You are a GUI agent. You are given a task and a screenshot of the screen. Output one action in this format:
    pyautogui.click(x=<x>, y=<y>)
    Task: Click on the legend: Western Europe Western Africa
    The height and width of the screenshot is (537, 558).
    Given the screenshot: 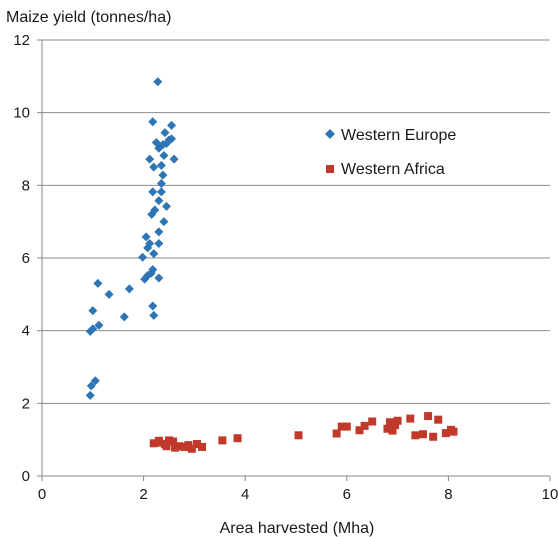 What is the action you would take?
    pyautogui.click(x=390, y=152)
    